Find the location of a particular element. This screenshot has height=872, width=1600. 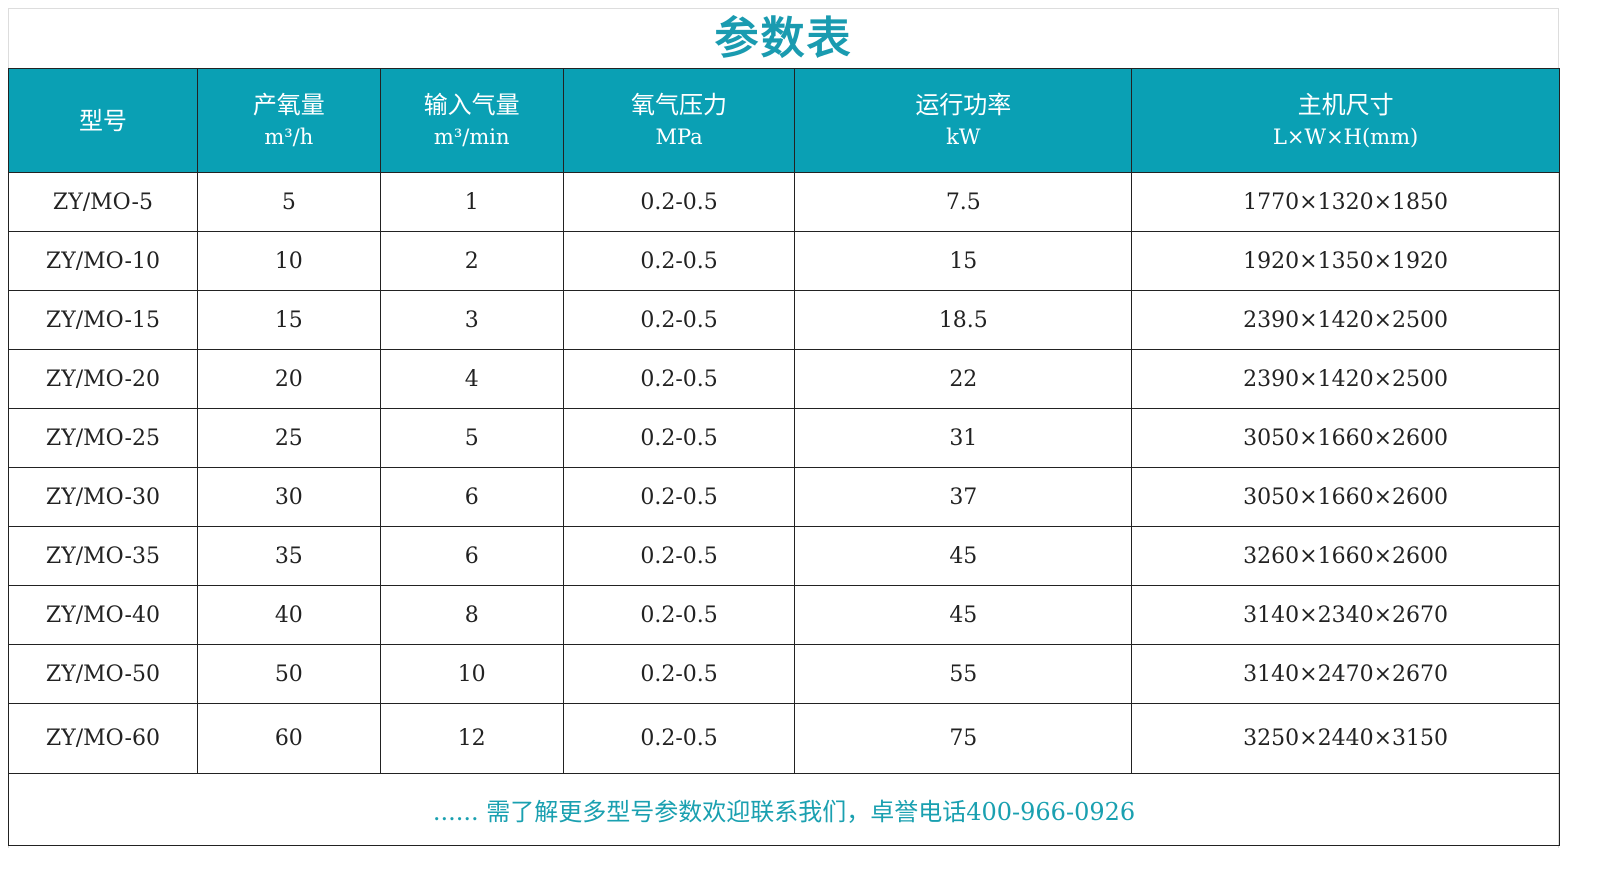

cell-model: ZY/MO-20 is located at coordinates (103, 379).